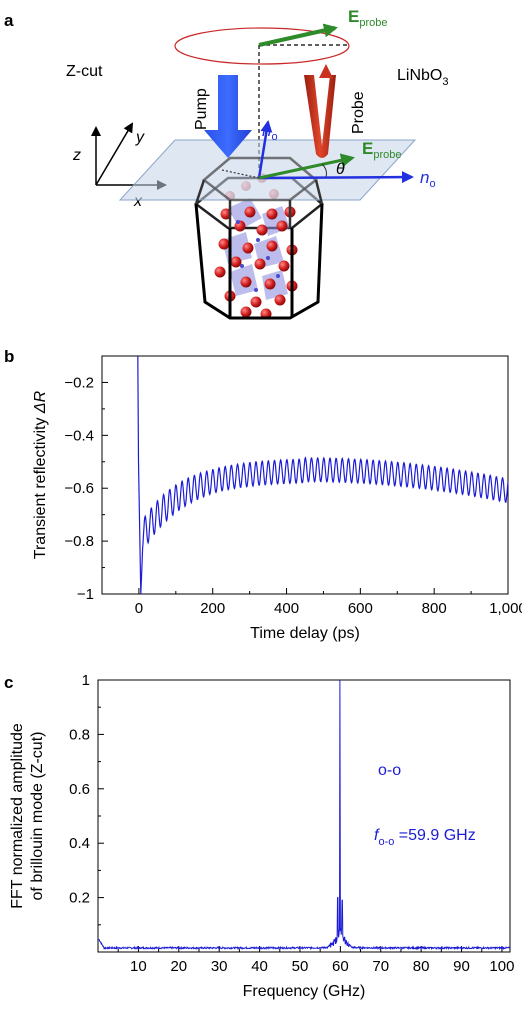 Image resolution: width=522 pixels, height=1010 pixels. What do you see at coordinates (389, 770) in the screenshot?
I see `chart-c-annotation-mode: o-o` at bounding box center [389, 770].